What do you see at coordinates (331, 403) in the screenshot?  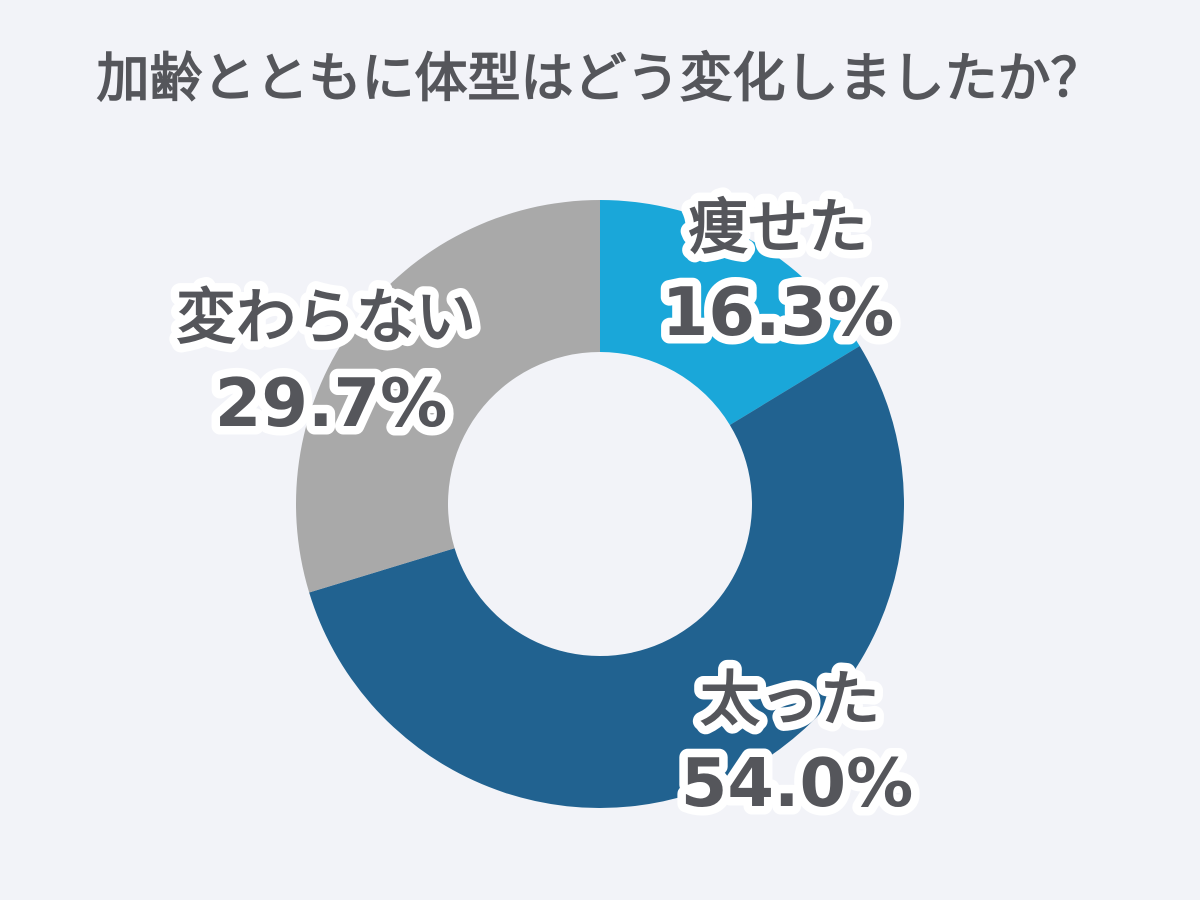 I see `segment-pct-label: 29.7%` at bounding box center [331, 403].